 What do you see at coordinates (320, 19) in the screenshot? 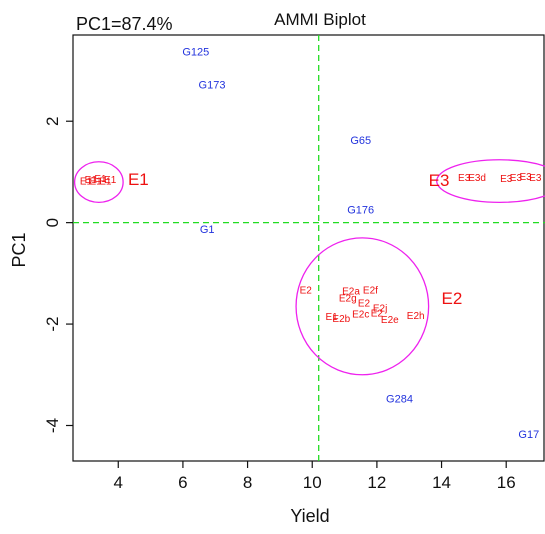
I see `chart-title: AMMI Biplot` at bounding box center [320, 19].